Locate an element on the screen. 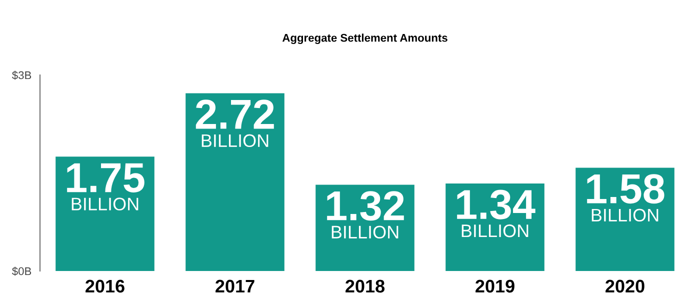  x-tick-label: 2018 is located at coordinates (365, 286).